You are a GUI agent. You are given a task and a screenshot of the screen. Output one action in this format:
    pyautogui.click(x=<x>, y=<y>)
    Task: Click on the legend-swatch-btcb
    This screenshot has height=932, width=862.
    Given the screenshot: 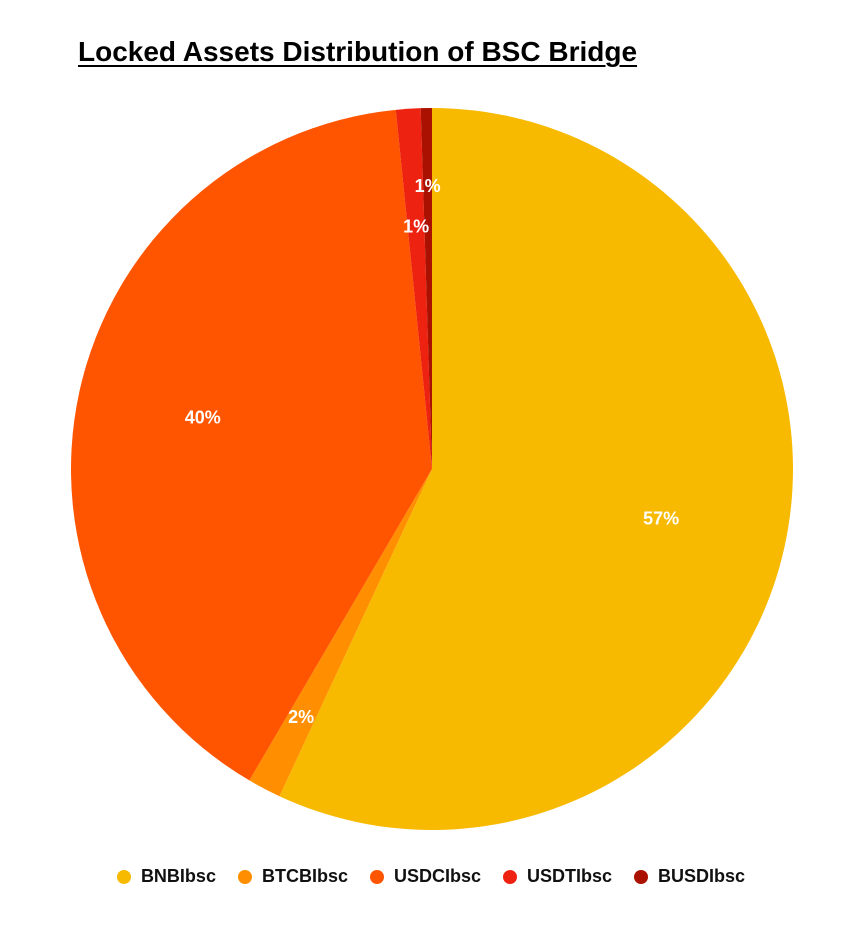 What is the action you would take?
    pyautogui.click(x=244, y=876)
    